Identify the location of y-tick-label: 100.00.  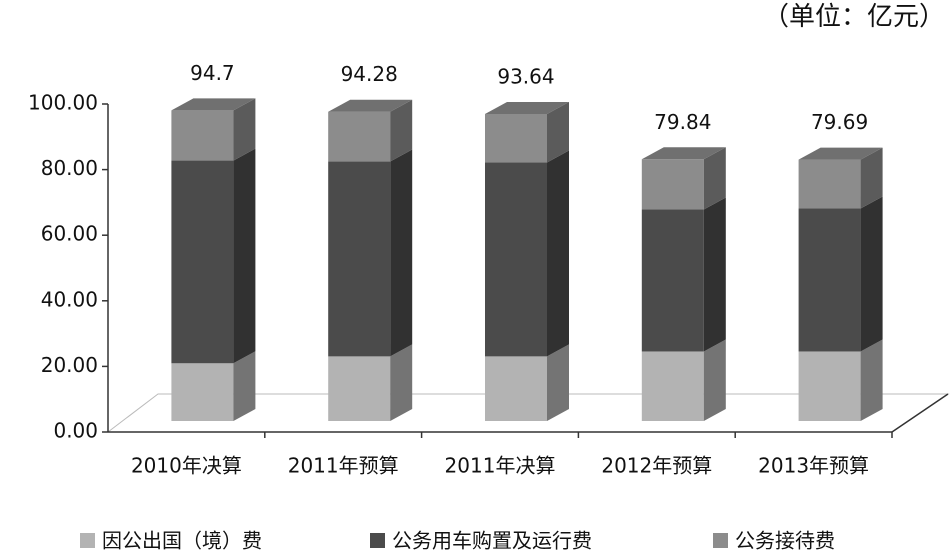
(63, 103).